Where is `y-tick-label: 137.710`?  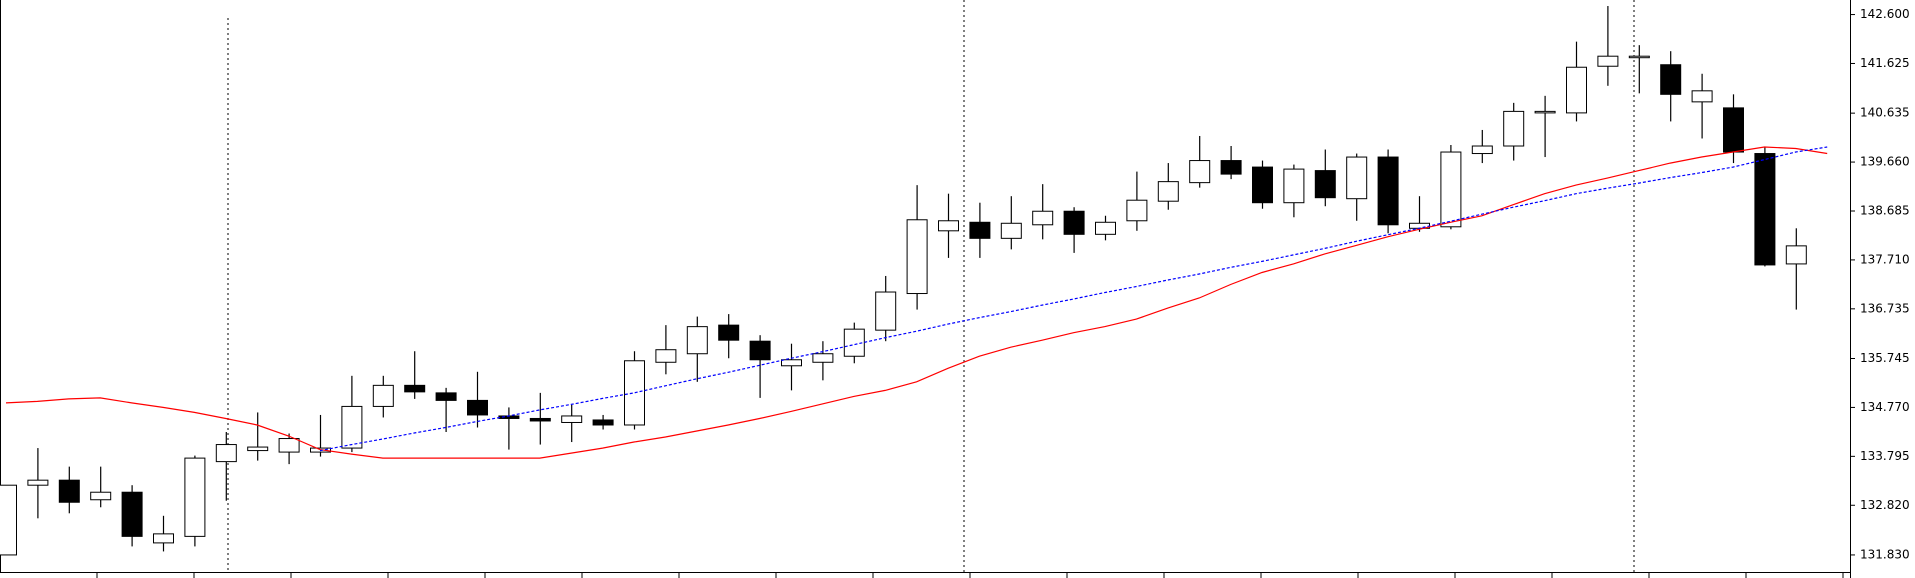 y-tick-label: 137.710 is located at coordinates (1885, 259).